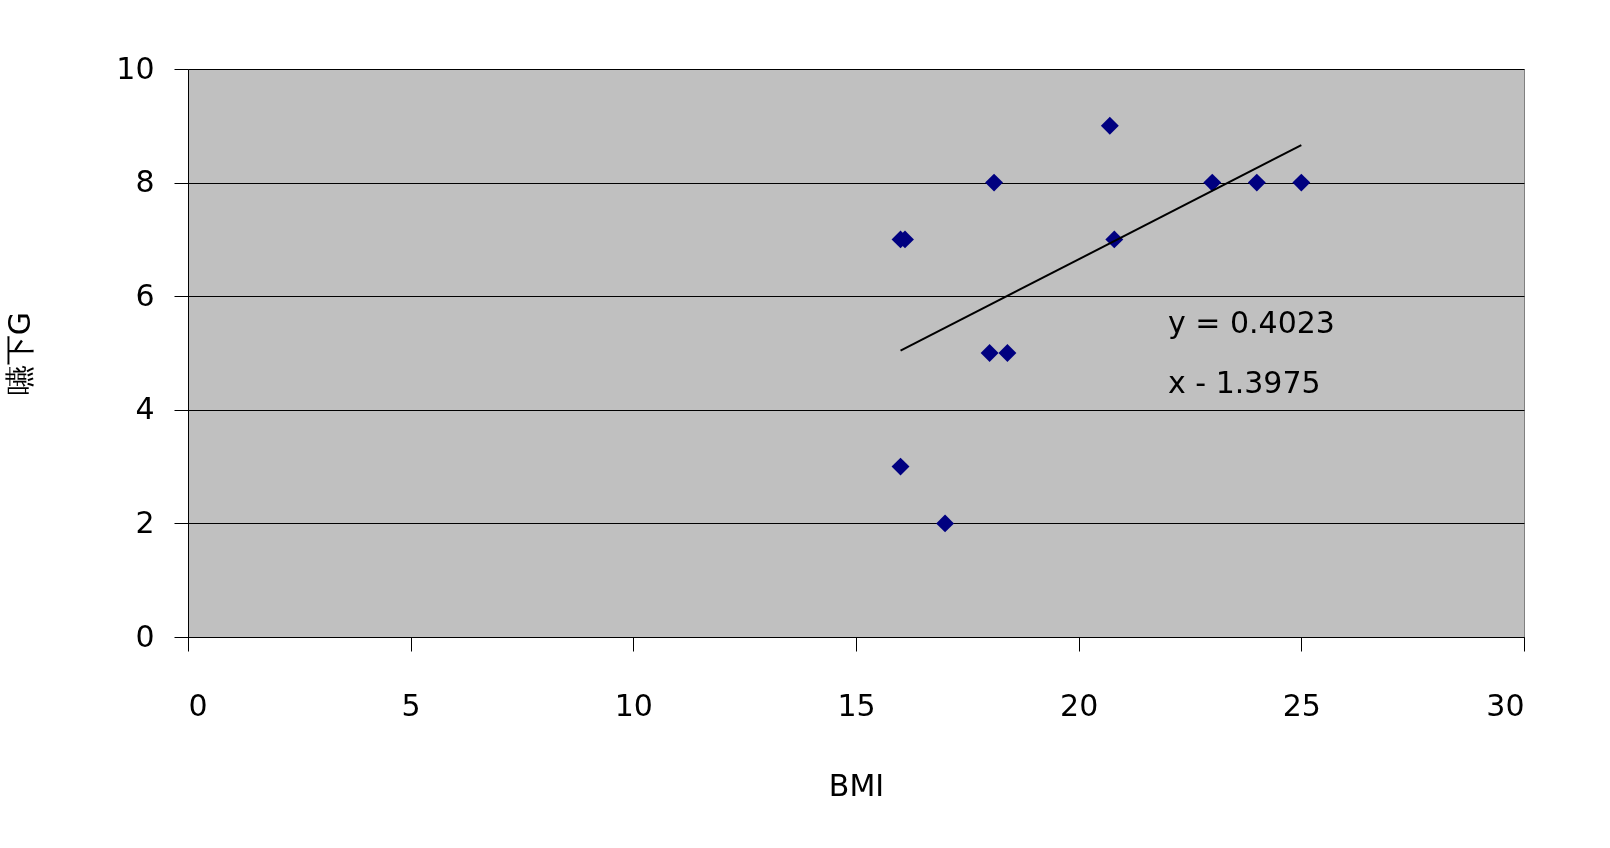 The height and width of the screenshot is (848, 1610). Describe the element at coordinates (145, 295) in the screenshot. I see `y-tick-label: 6` at that location.